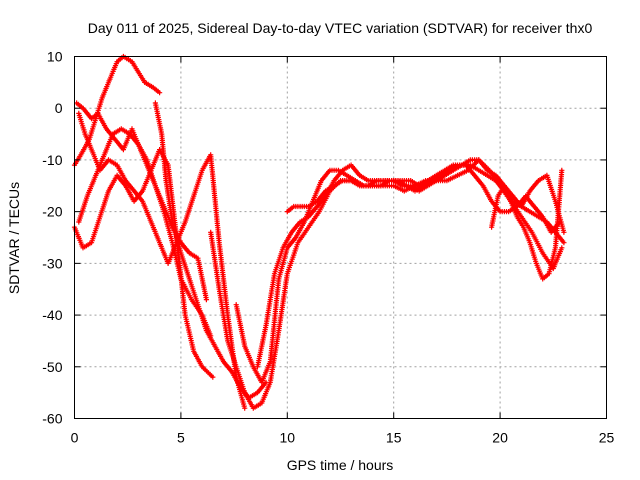  Describe the element at coordinates (14, 238) in the screenshot. I see `y-axis-label: SDTVAR / TECUs` at that location.